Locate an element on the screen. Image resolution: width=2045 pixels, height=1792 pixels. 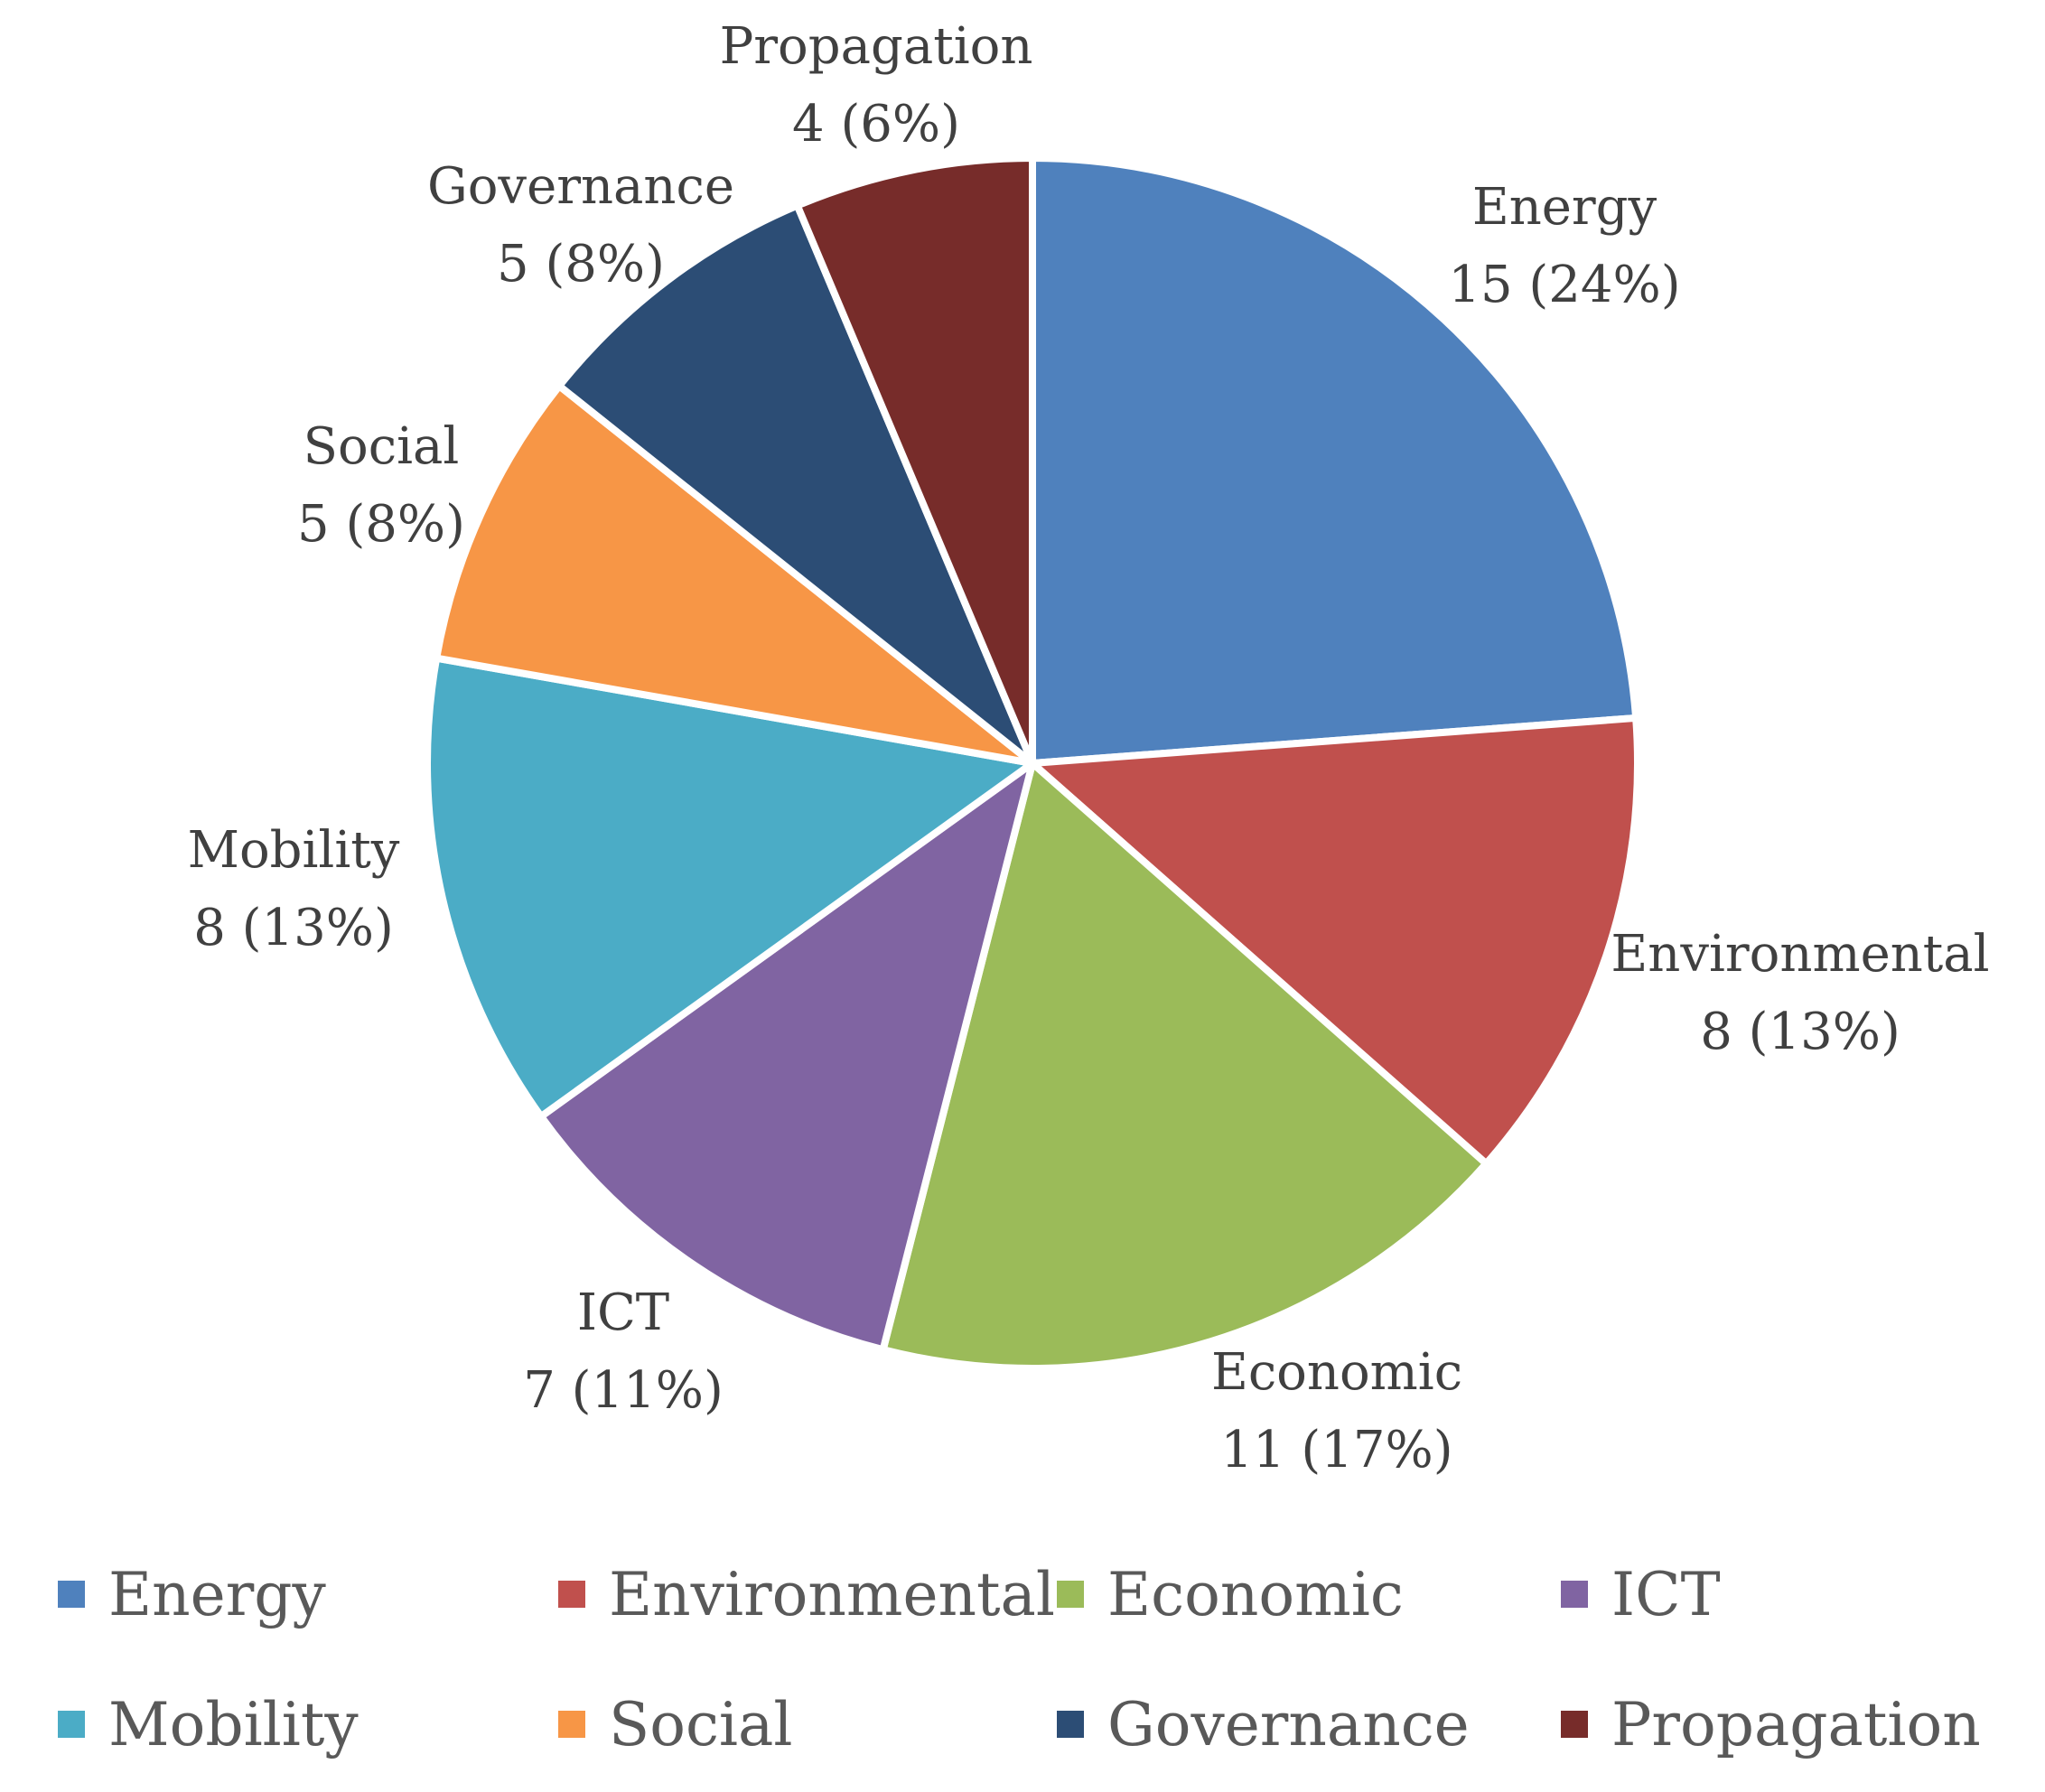
data-label-value: 7 (11%) is located at coordinates (623, 1390).